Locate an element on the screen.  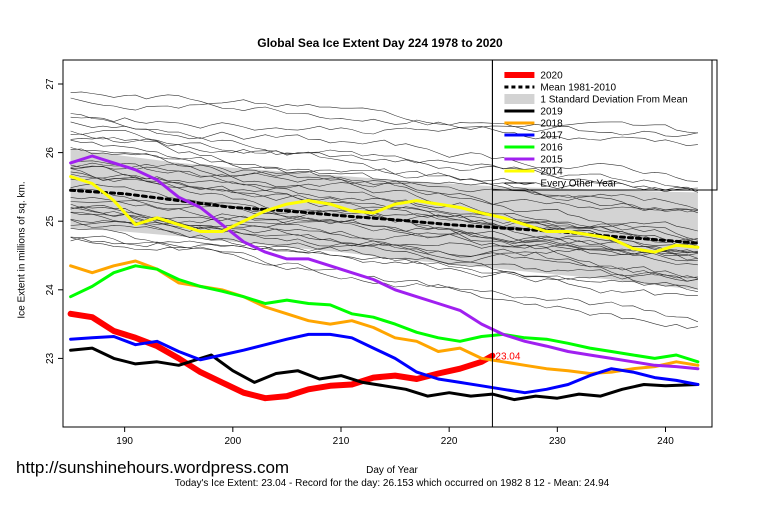
series-2020 is located at coordinates (281, 356).